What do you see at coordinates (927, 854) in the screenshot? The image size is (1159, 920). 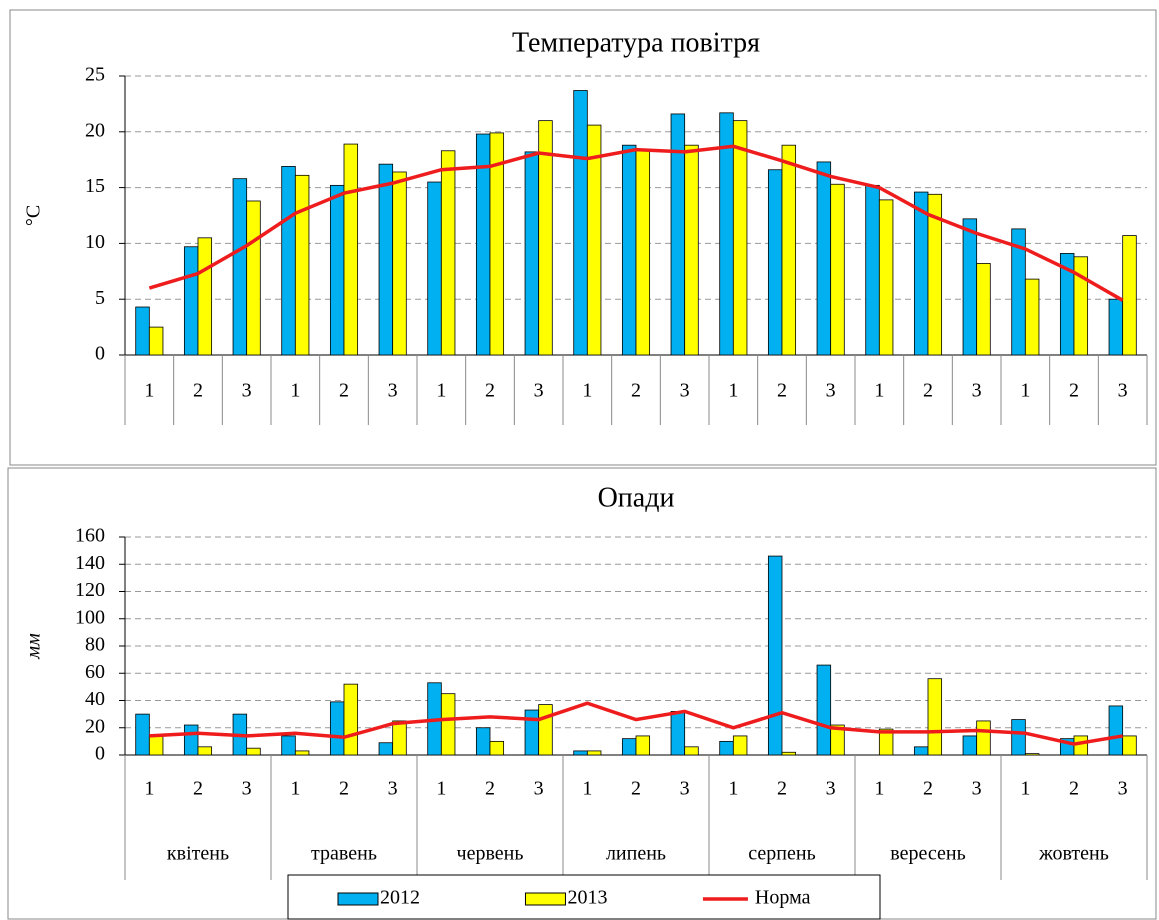 I see `group-label: вересень` at bounding box center [927, 854].